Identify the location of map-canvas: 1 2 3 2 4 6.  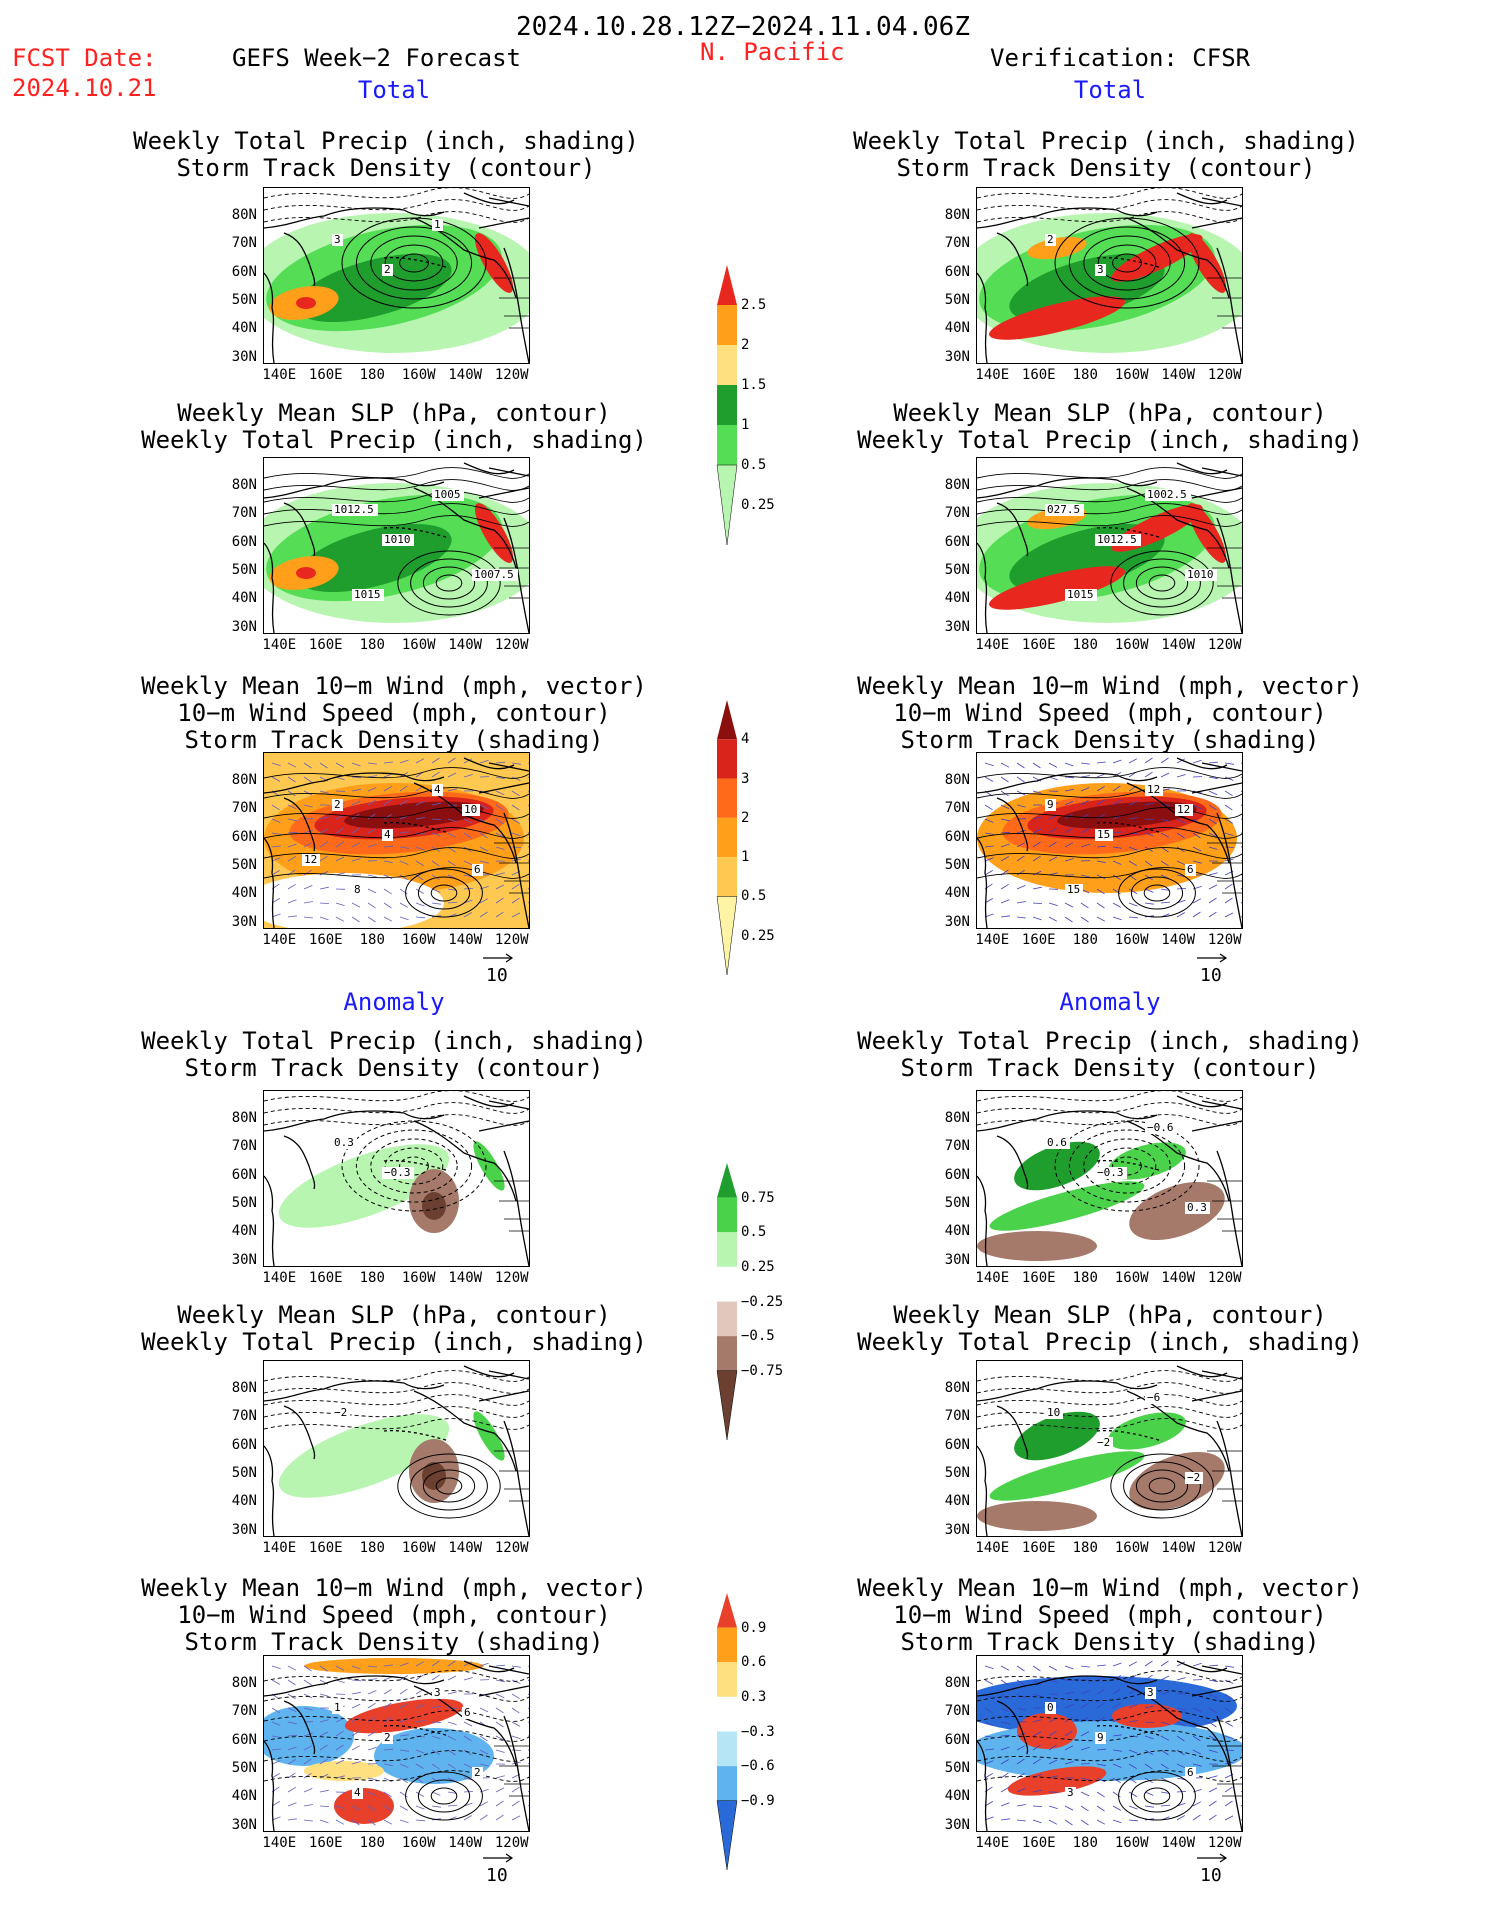
(396, 1743).